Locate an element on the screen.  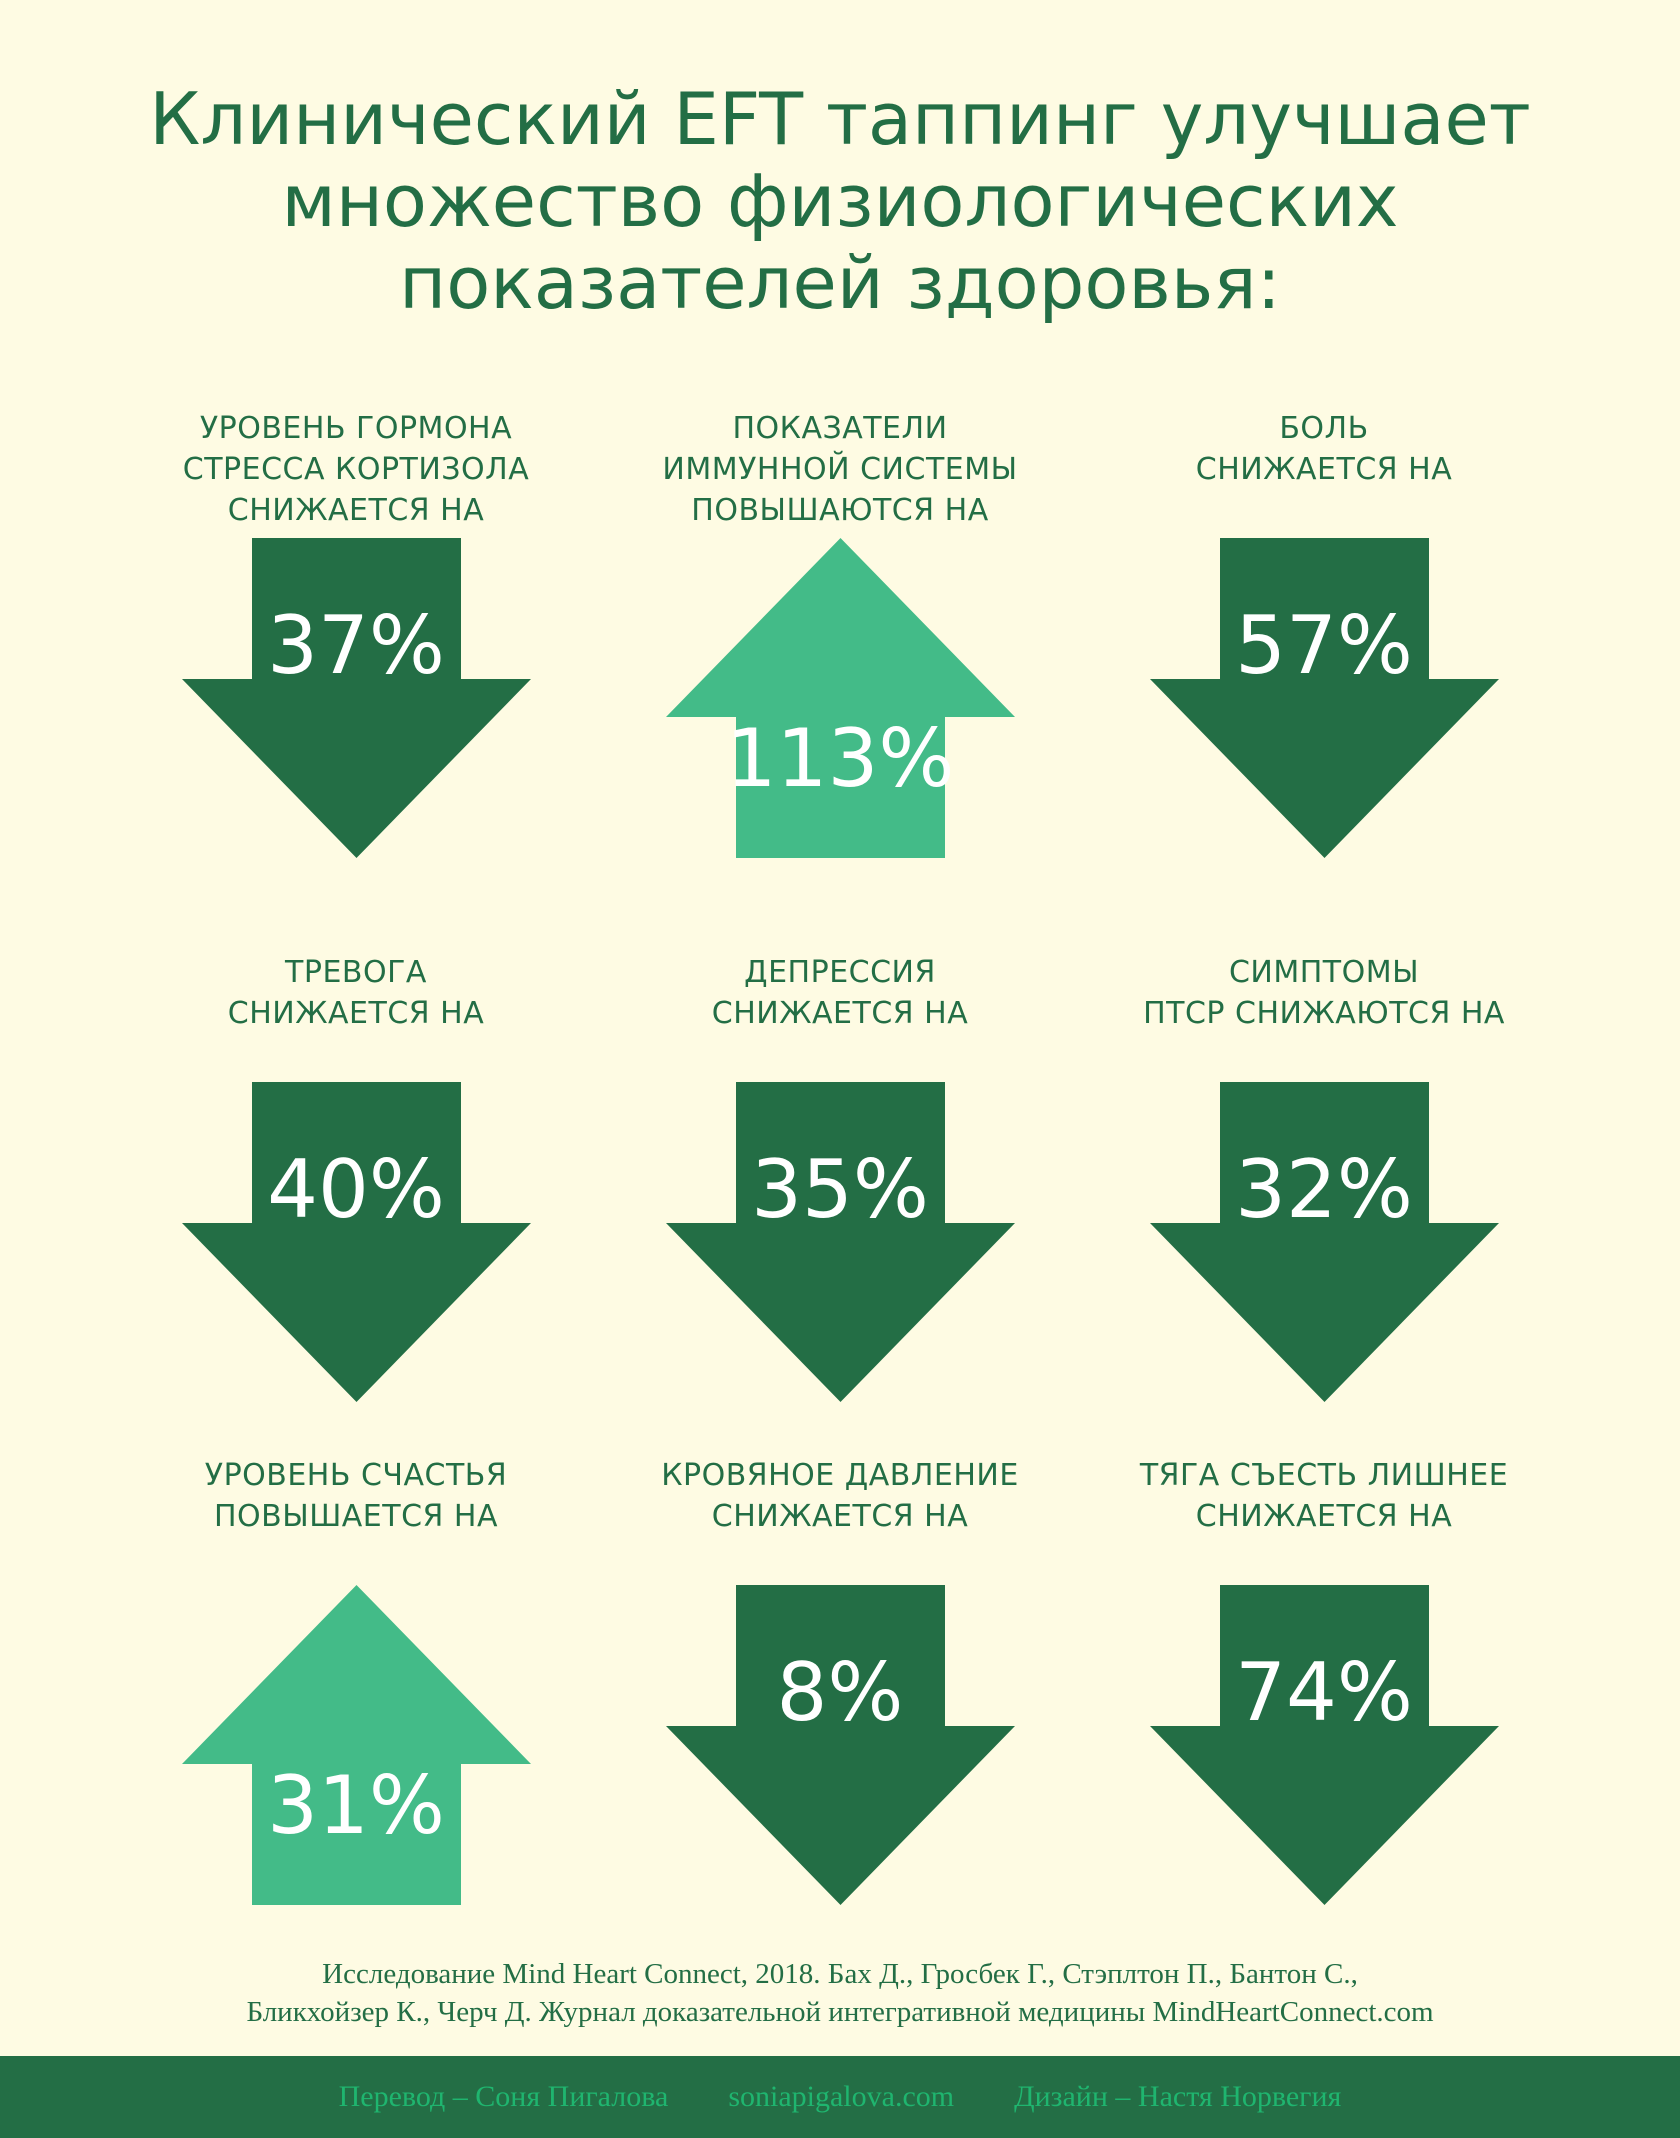
metric-card: КРОВЯНОЕ ДАВЛЕНИЕ СНИЖАЕТСЯ НА 8% is located at coordinates (840, 1680).